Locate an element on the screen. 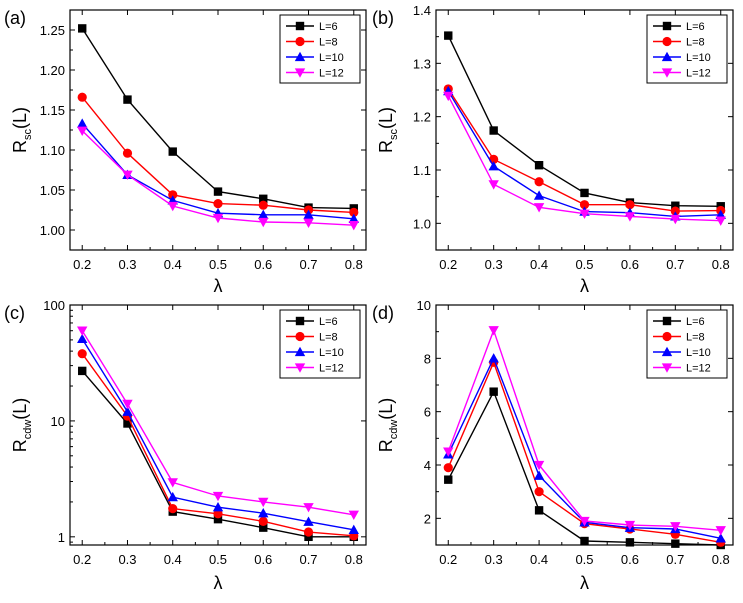  y-tick-label: 1.1 is located at coordinates (422, 170).